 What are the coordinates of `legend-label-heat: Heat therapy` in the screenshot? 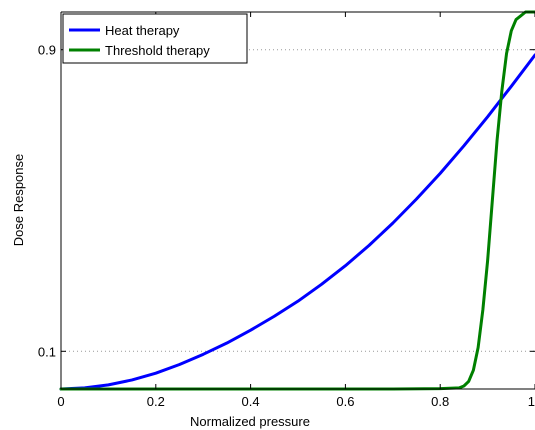 It's located at (142, 30).